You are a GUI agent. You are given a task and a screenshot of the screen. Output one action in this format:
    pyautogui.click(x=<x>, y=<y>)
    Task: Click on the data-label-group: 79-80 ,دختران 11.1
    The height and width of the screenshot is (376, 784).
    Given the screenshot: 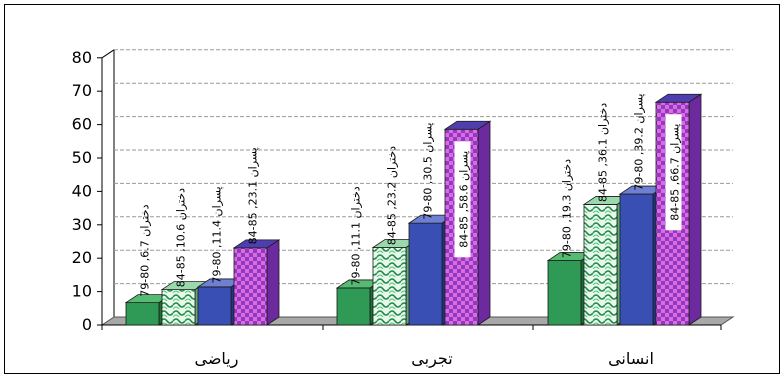 What is the action you would take?
    pyautogui.click(x=356, y=235)
    